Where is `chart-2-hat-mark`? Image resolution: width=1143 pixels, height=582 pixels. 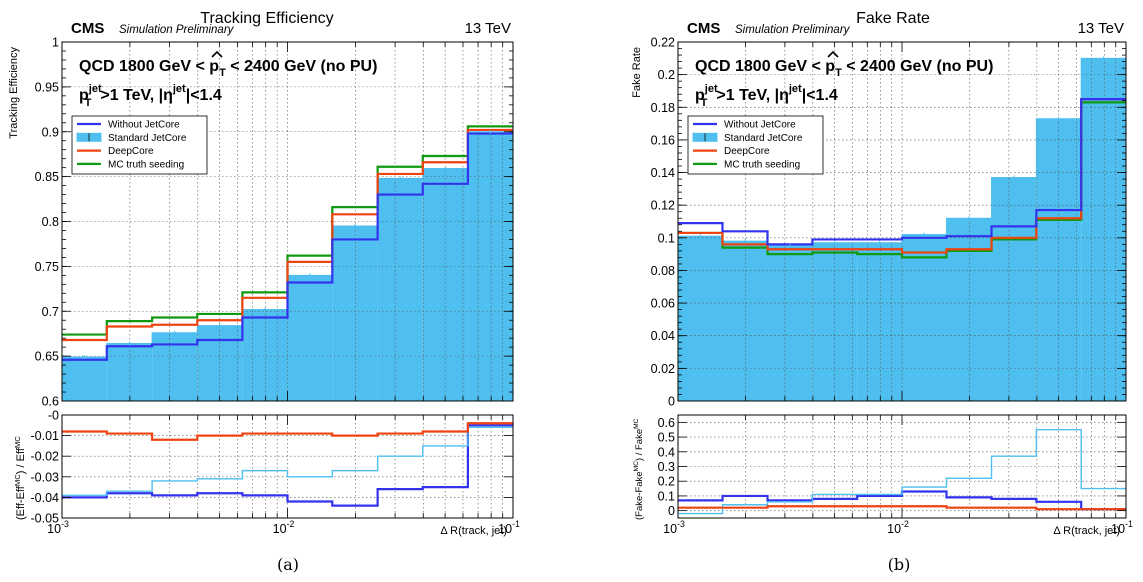
chart-2-hat-mark is located at coordinates (833, 54).